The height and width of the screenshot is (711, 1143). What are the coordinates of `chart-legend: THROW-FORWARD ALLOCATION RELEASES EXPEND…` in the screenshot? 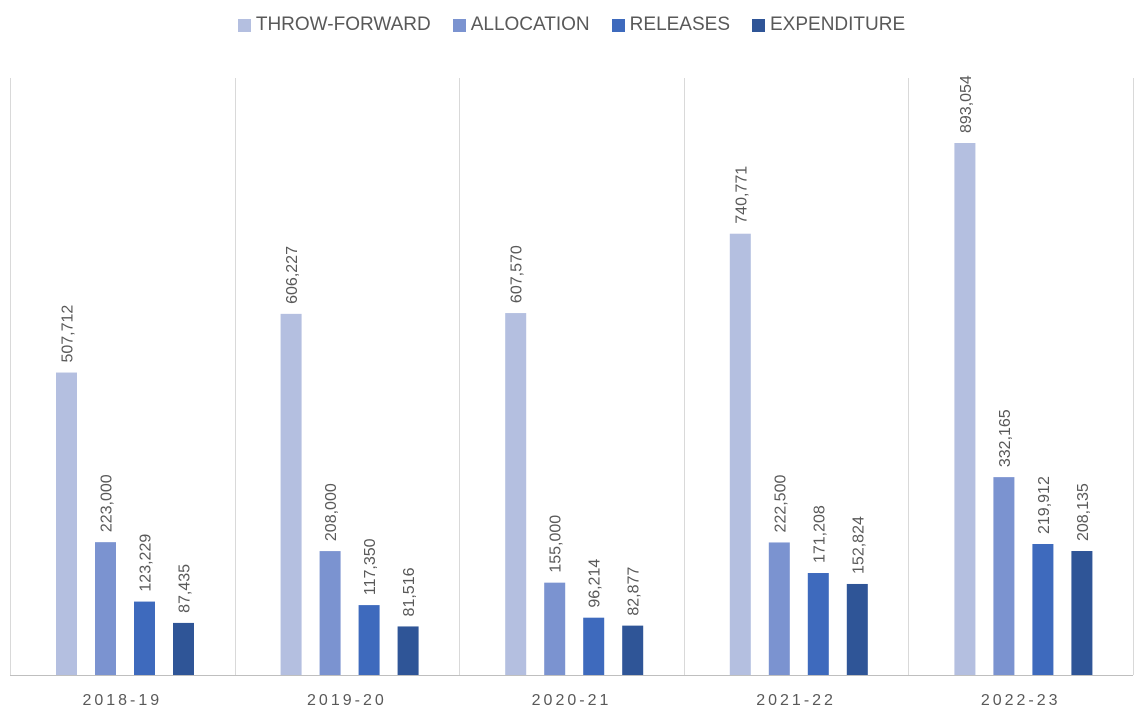 It's located at (571, 25).